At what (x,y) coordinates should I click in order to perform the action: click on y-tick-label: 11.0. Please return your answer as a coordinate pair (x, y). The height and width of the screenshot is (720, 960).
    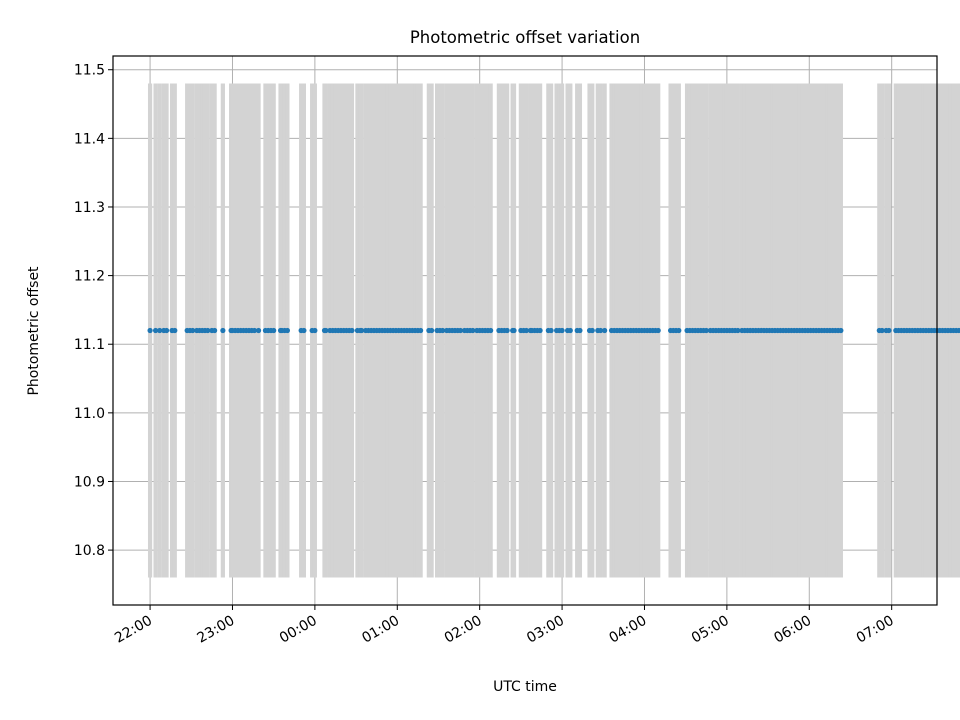
    Looking at the image, I should click on (89, 414).